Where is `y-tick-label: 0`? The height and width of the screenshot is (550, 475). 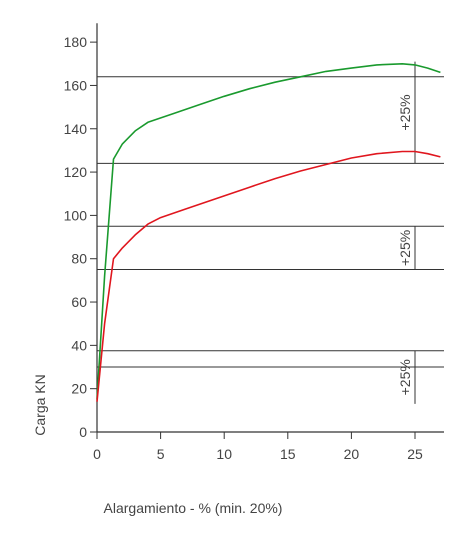 y-tick-label: 0 is located at coordinates (83, 432).